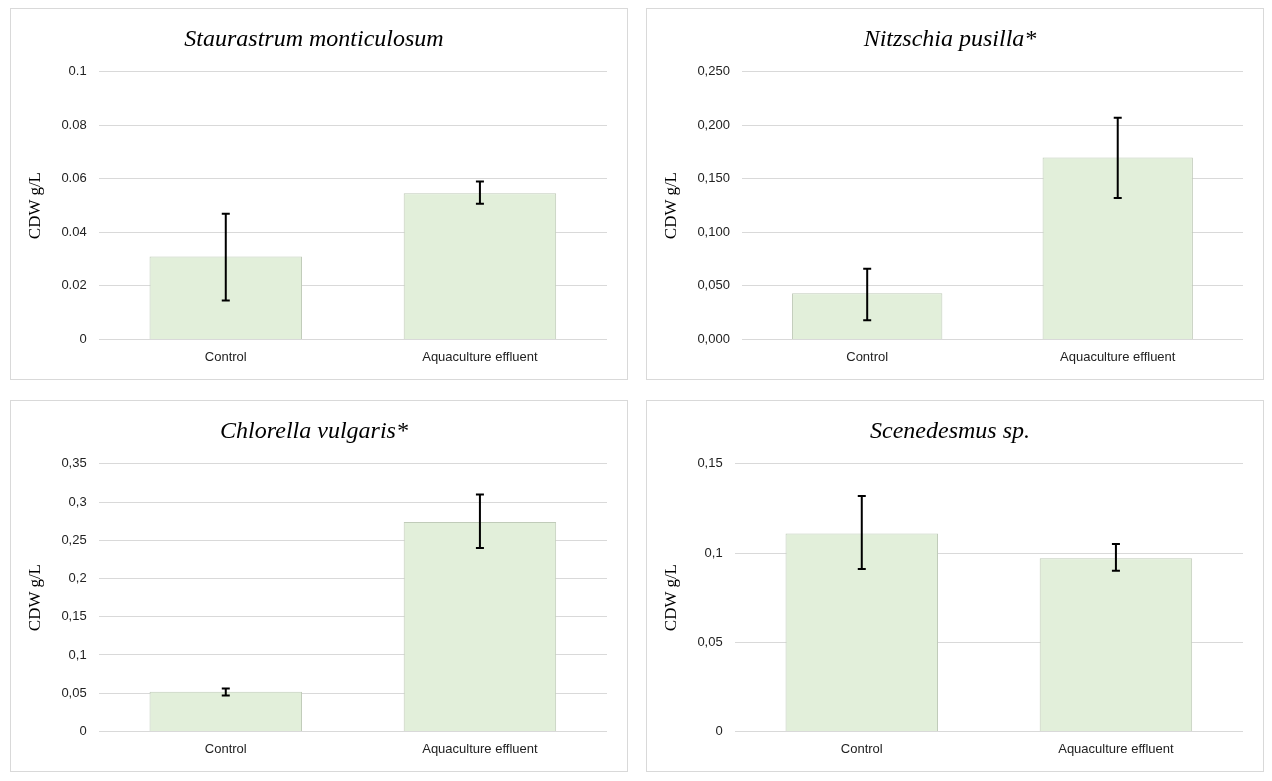 This screenshot has width=1272, height=781. I want to click on y-tick-label: 0,25, so click(74, 539).